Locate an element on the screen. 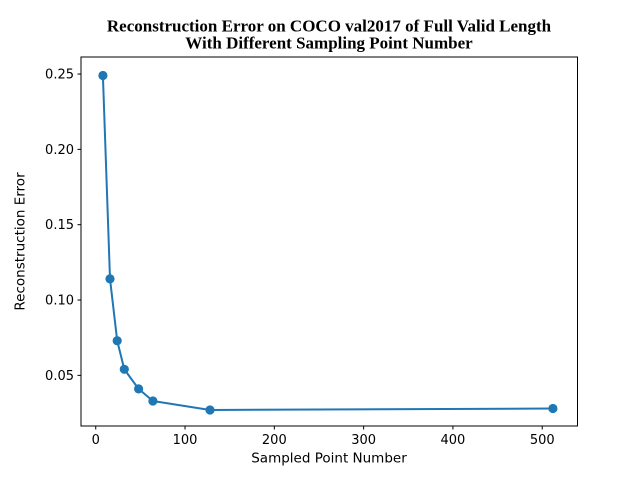 This screenshot has height=480, width=640. x-axis-label: Sampled Point Number is located at coordinates (329, 459).